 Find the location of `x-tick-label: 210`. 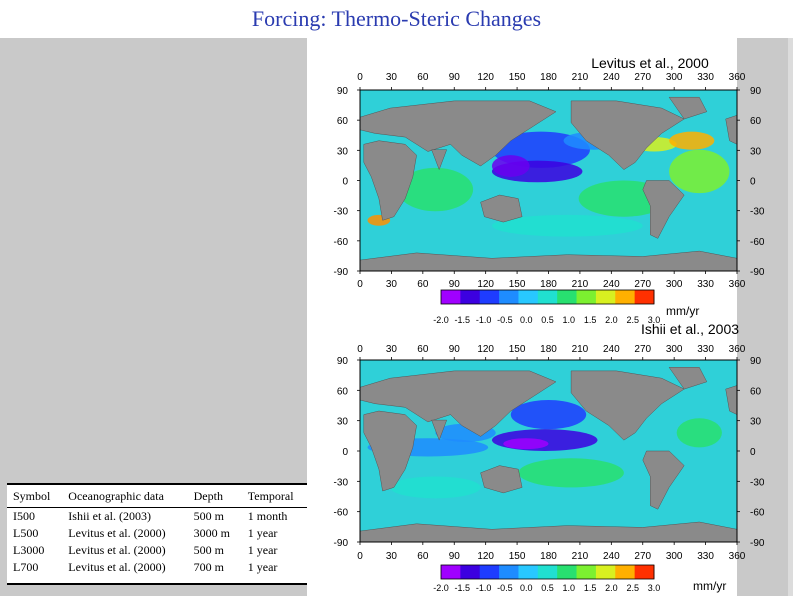

x-tick-label: 210 is located at coordinates (580, 284).